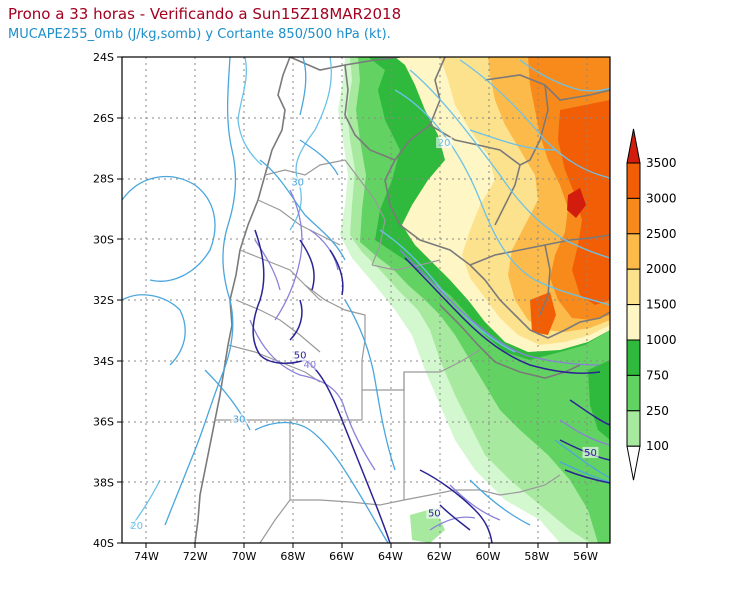 The height and width of the screenshot is (604, 750). I want to click on cape-legend: 3500 3000 2500 2000 1500 1000 750 250 100, so click(651, 304).